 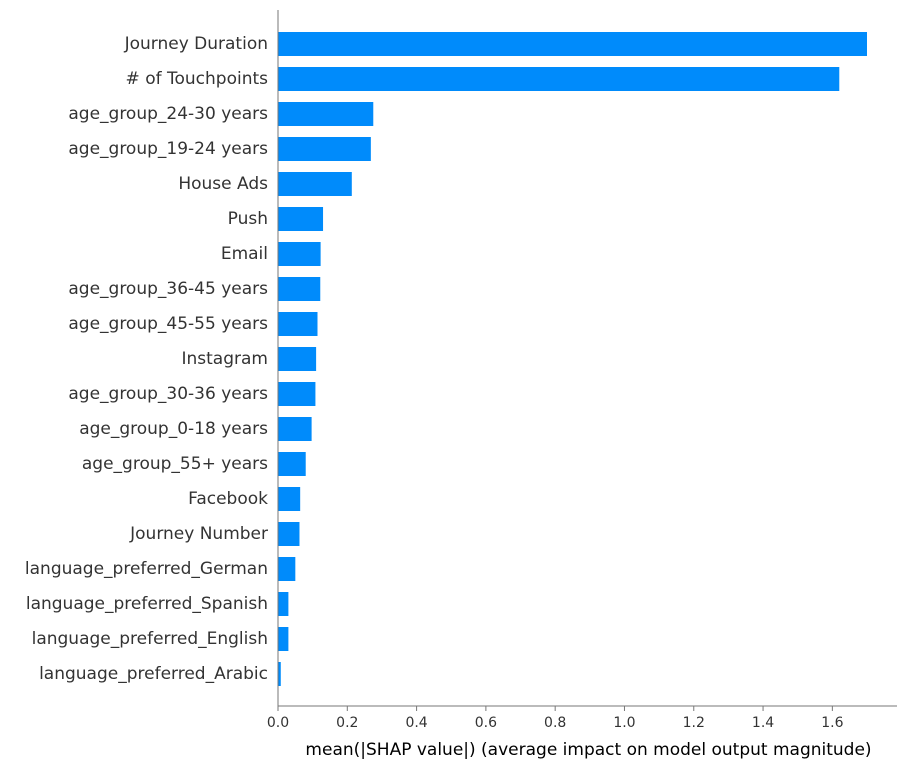 I want to click on y-tick-label: language_preferred_German, so click(x=146, y=569).